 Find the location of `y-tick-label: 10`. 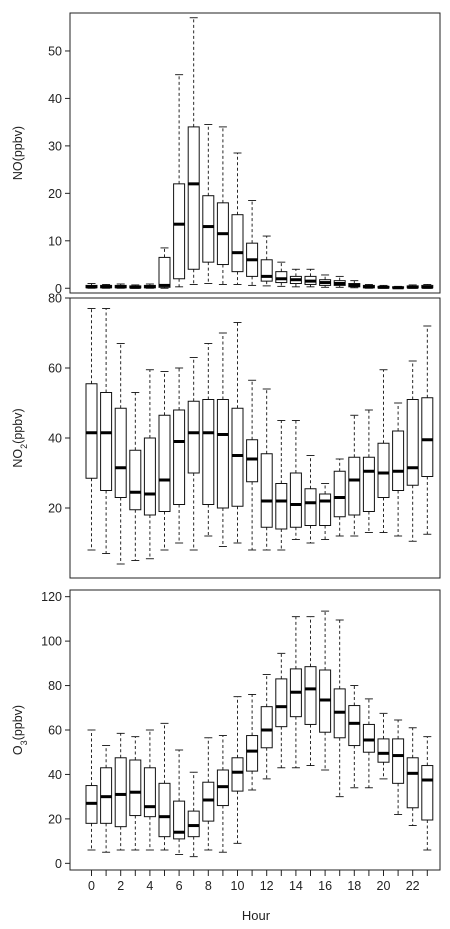

y-tick-label: 10 is located at coordinates (55, 241).